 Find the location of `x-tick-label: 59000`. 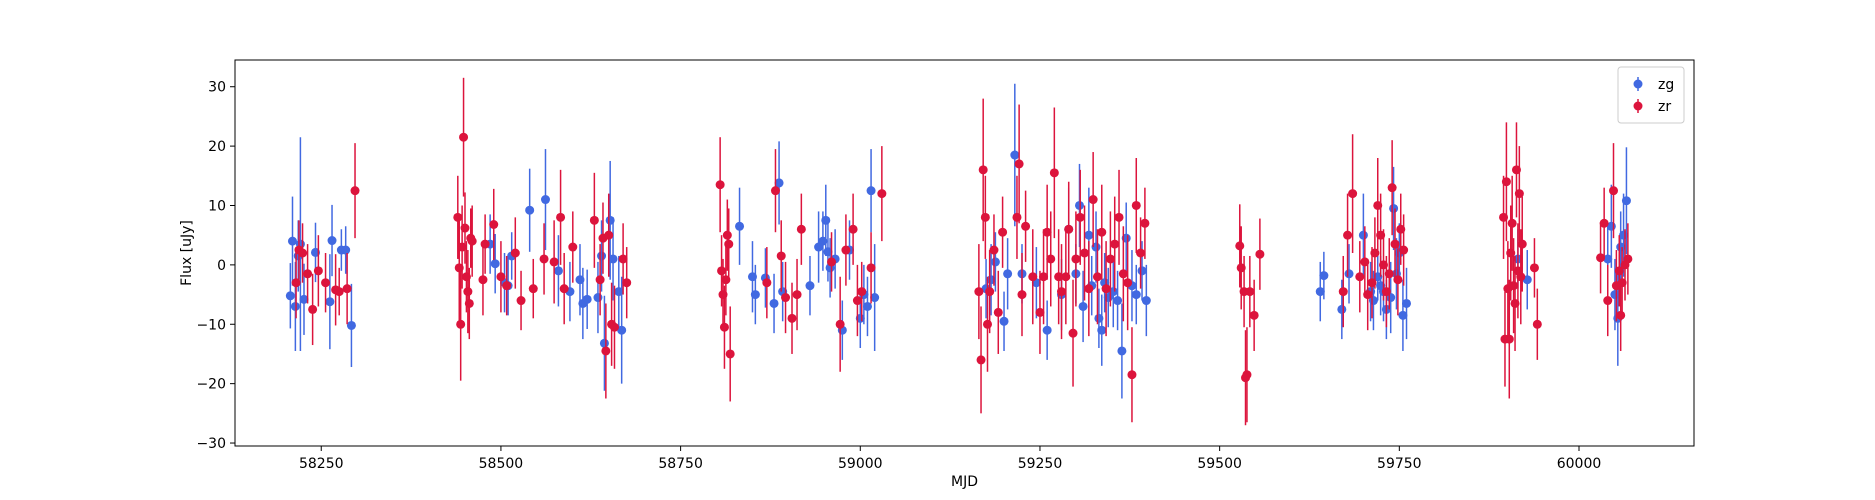

x-tick-label: 59000 is located at coordinates (860, 464).